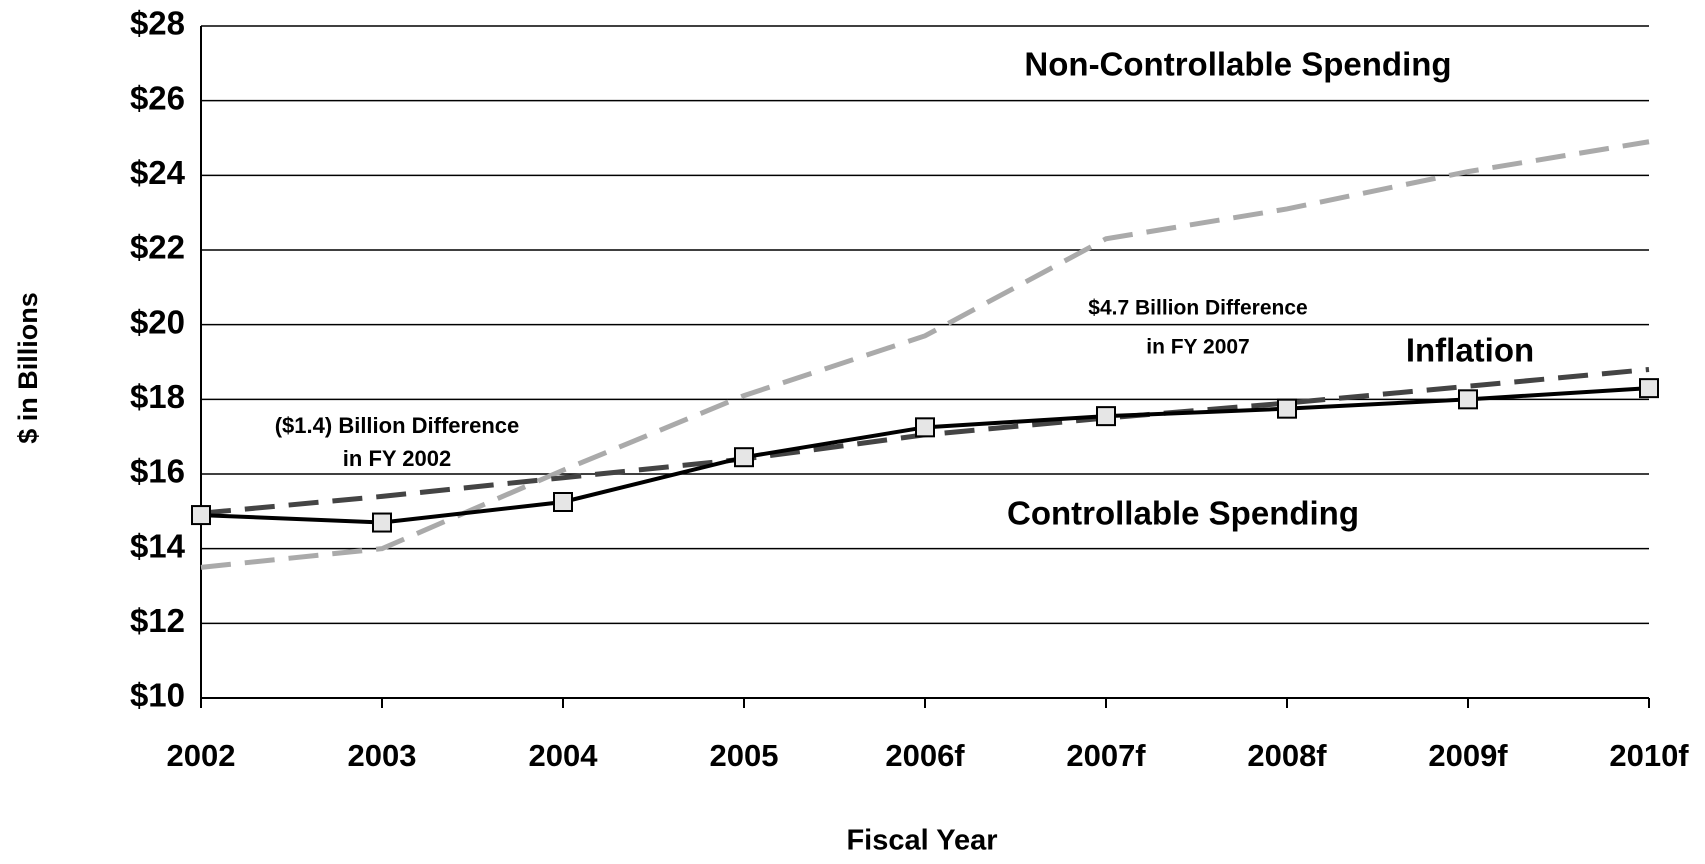 This screenshot has width=1705, height=864. Describe the element at coordinates (158, 545) in the screenshot. I see `y-tick-label: $14` at that location.